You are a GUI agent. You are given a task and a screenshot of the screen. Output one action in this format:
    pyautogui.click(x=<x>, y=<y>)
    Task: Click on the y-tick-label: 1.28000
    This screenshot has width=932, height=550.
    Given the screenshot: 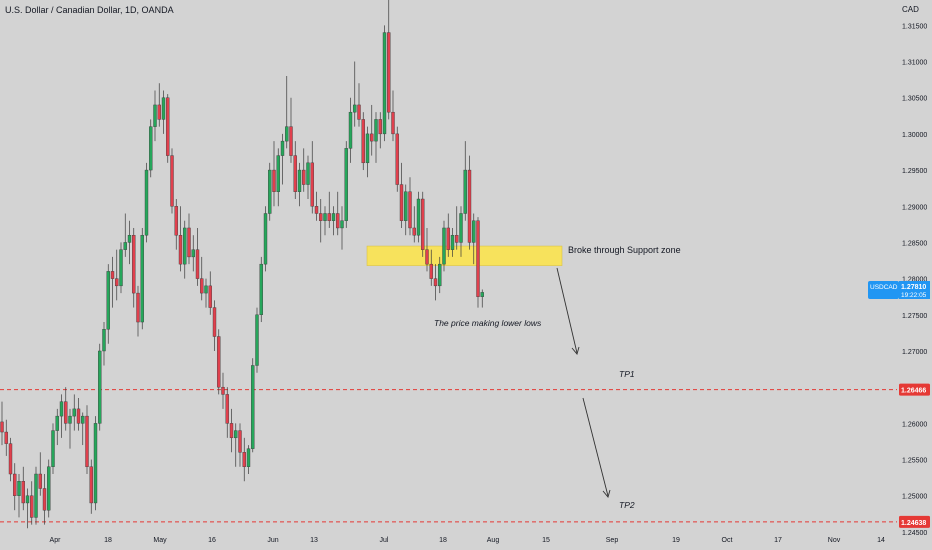 What is the action you would take?
    pyautogui.click(x=914, y=280)
    